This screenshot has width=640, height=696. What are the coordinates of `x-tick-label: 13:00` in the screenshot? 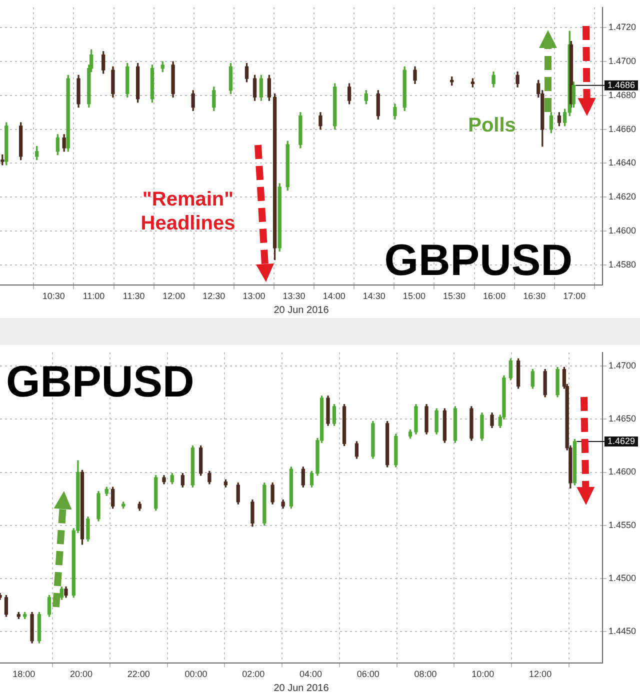 It's located at (254, 296).